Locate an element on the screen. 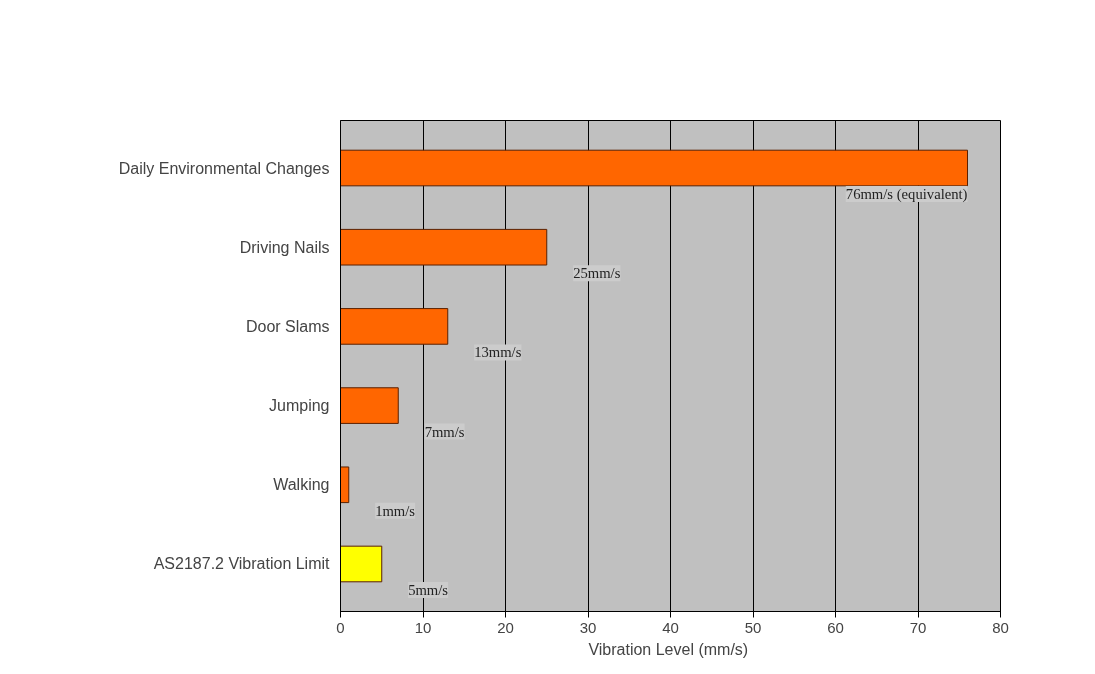 The image size is (1095, 674). data-label: 13mm/s is located at coordinates (498, 352).